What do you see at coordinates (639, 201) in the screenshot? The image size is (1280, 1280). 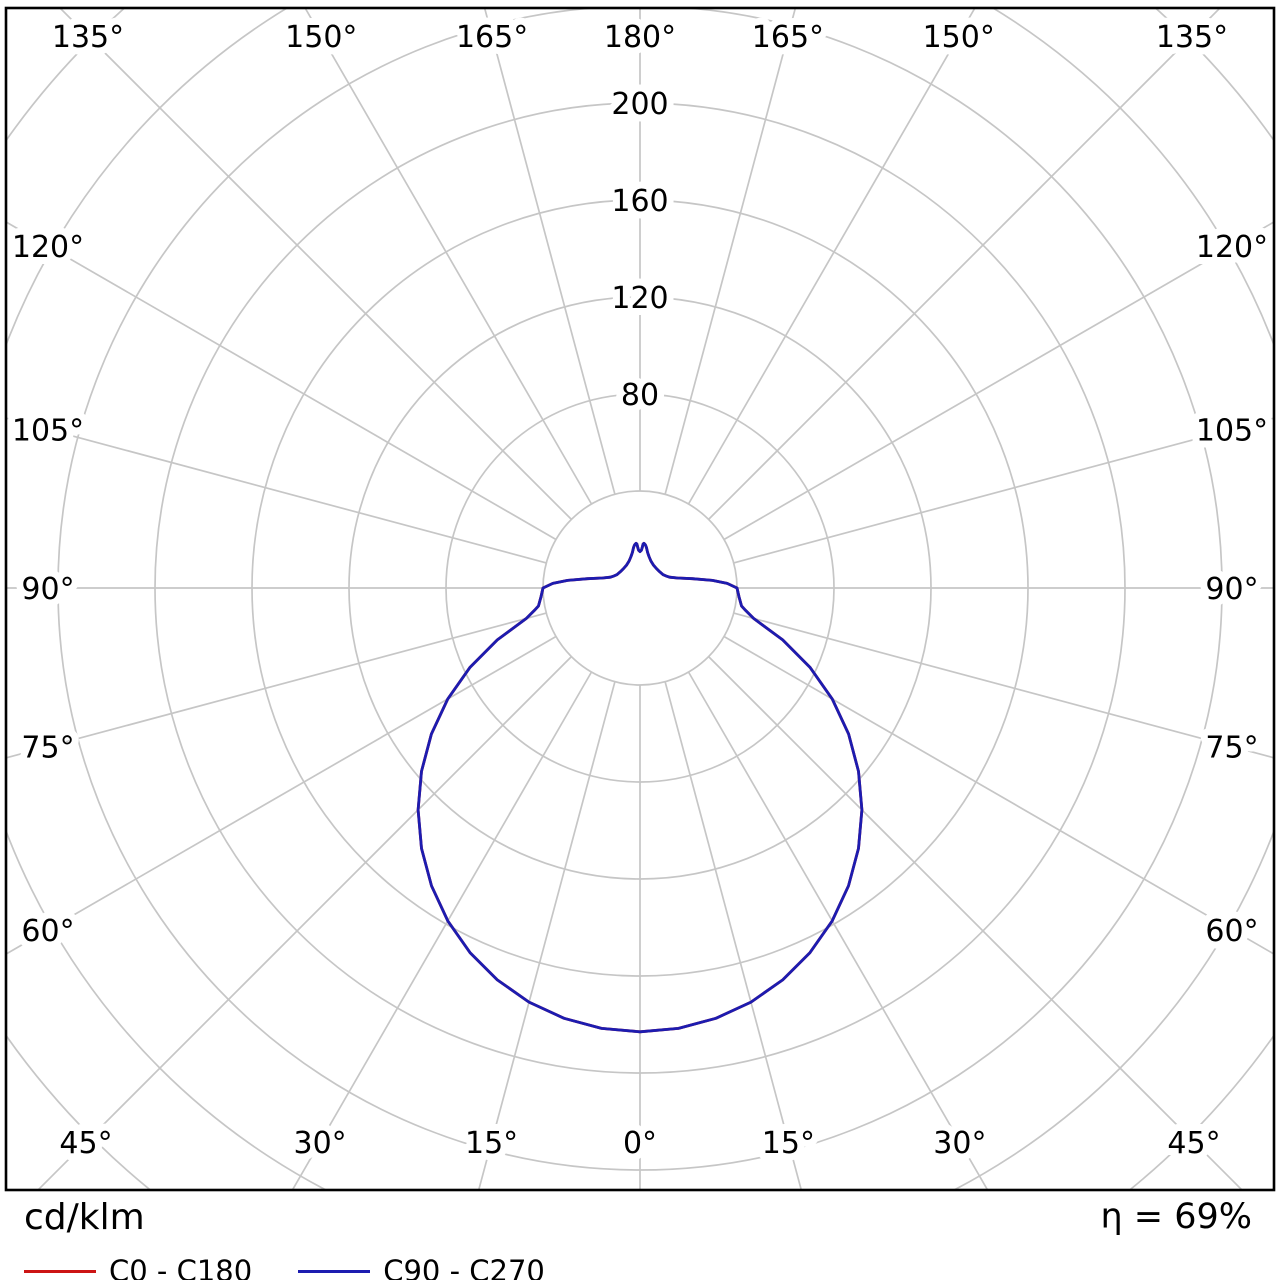 I see `ring-label: 160` at bounding box center [639, 201].